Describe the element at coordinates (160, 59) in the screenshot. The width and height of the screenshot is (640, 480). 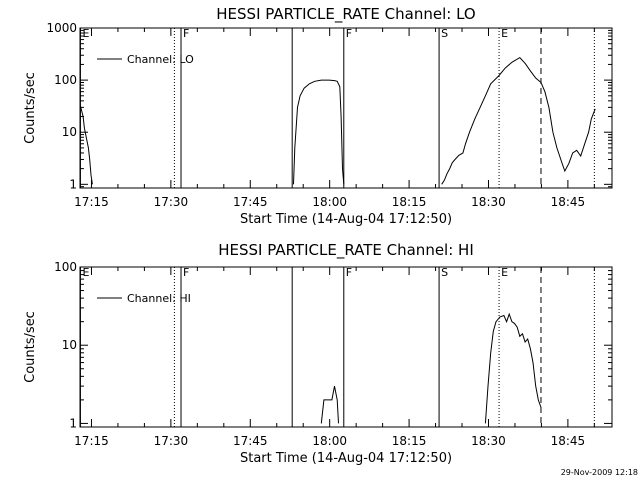
I see `legend-label: Channel: LO` at that location.